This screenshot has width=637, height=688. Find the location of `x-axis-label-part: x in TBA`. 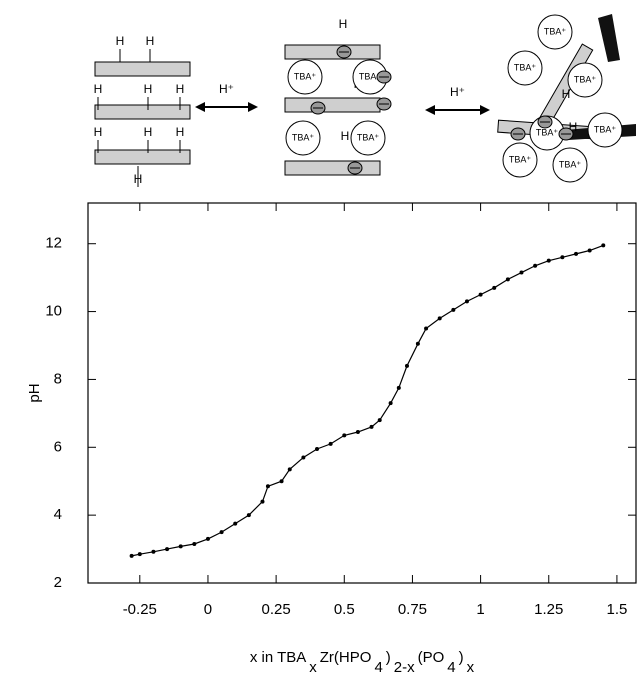

x-axis-label-part: x in TBA is located at coordinates (278, 657).